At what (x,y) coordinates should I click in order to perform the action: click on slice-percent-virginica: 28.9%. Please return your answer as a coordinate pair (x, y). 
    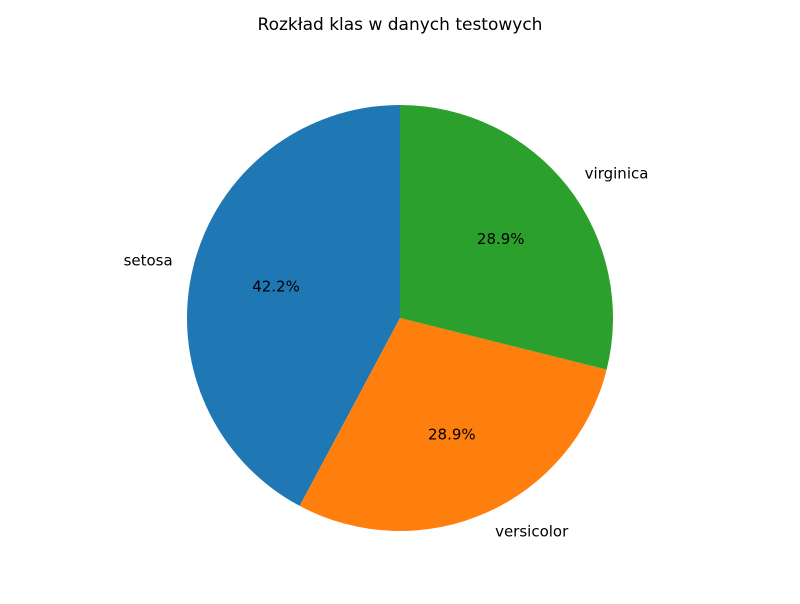
    Looking at the image, I should click on (501, 239).